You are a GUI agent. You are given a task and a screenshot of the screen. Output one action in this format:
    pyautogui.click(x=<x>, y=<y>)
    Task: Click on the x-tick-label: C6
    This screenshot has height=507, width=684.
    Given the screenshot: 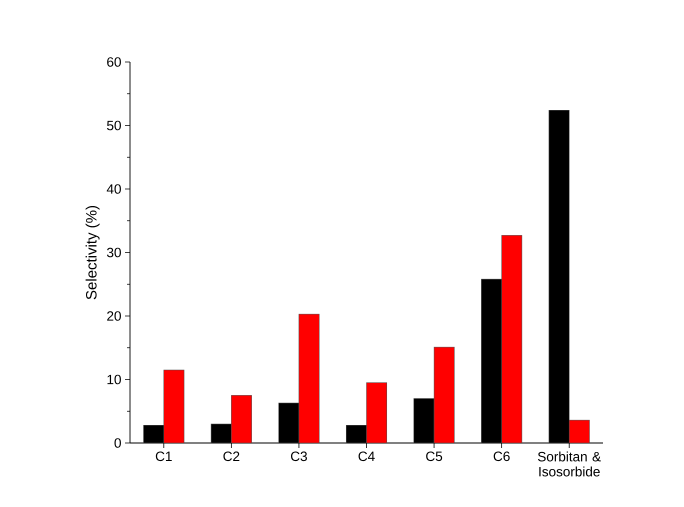 What is the action you would take?
    pyautogui.click(x=502, y=457)
    